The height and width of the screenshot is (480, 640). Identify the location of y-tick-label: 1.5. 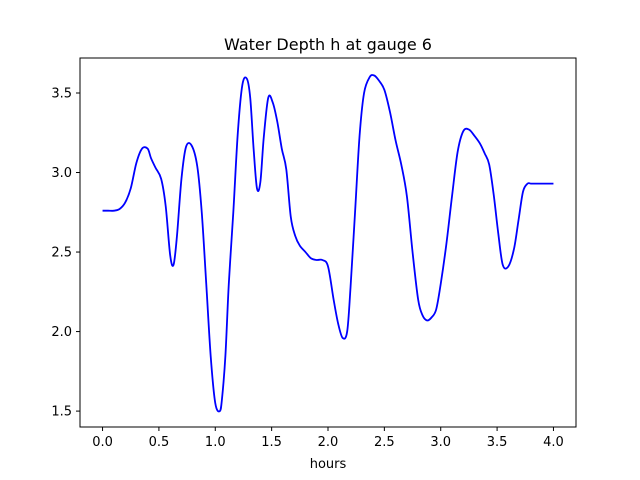
(61, 412).